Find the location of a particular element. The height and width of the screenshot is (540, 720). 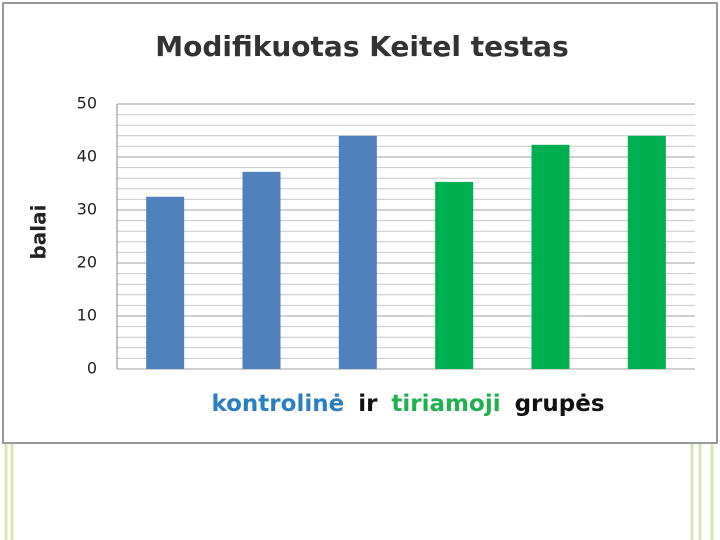

x-axis-label: kontrolinė ir tiriamoji grupės is located at coordinates (407, 404).